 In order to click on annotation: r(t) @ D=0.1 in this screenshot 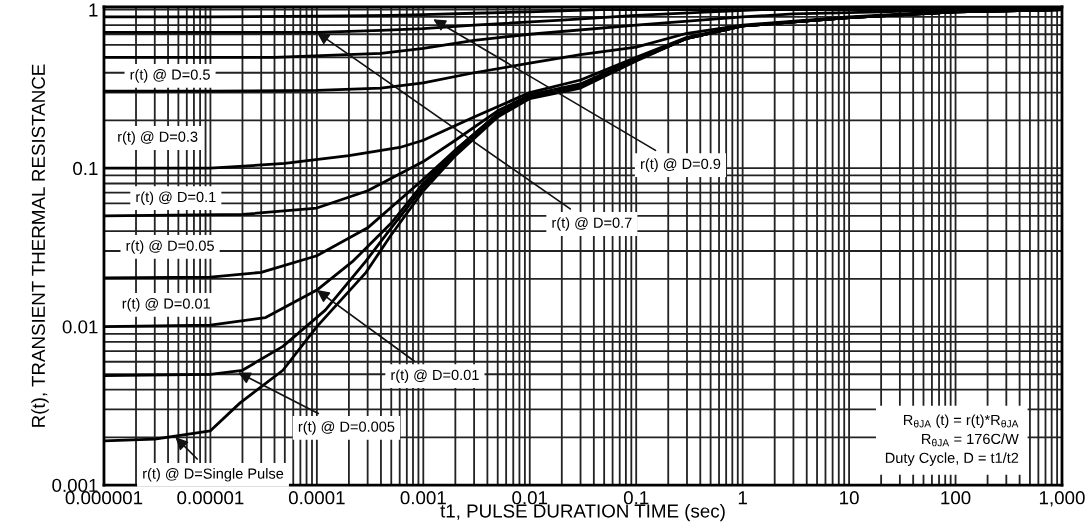, I will do `click(176, 198)`.